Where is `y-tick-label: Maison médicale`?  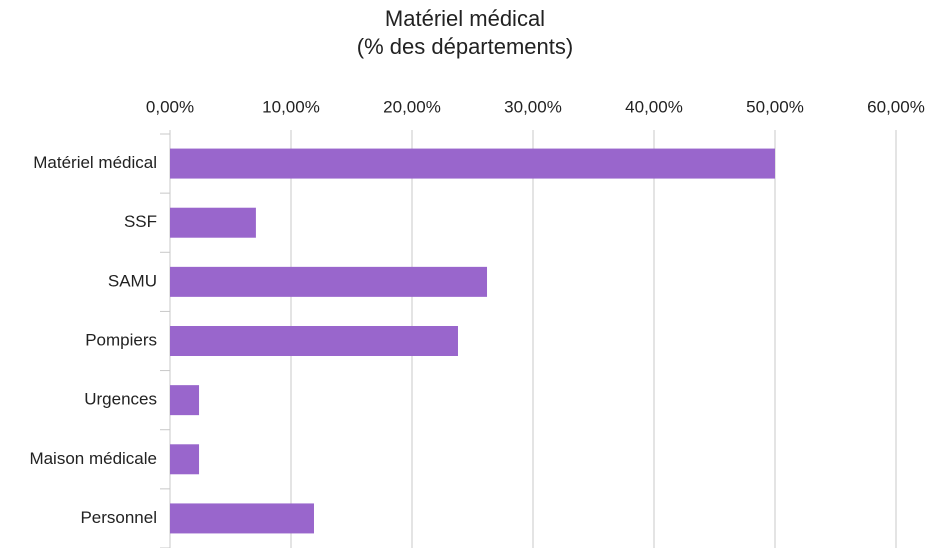
y-tick-label: Maison médicale is located at coordinates (93, 458).